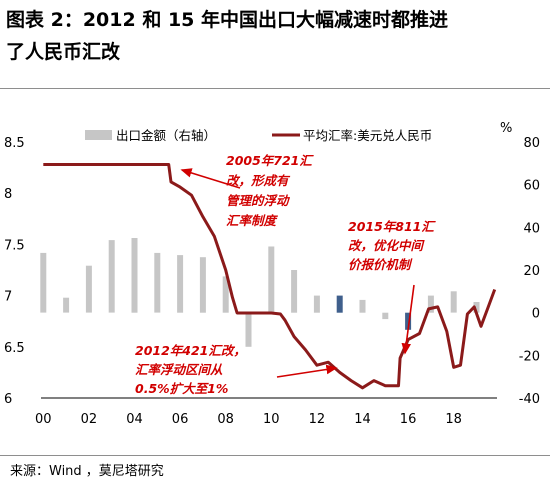  Describe the element at coordinates (316, 304) in the screenshot. I see `export-bar-2012` at that location.